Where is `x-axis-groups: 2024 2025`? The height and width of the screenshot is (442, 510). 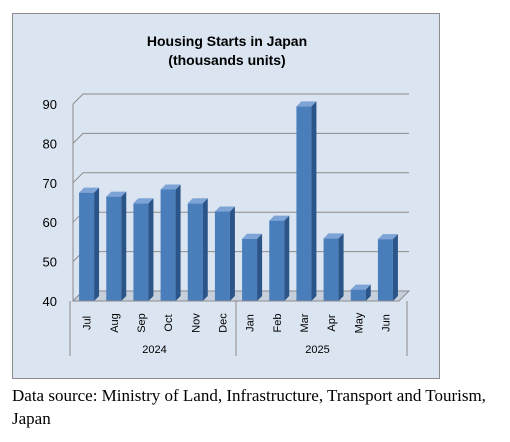
x-axis-groups: 2024 2025 is located at coordinates (238, 328).